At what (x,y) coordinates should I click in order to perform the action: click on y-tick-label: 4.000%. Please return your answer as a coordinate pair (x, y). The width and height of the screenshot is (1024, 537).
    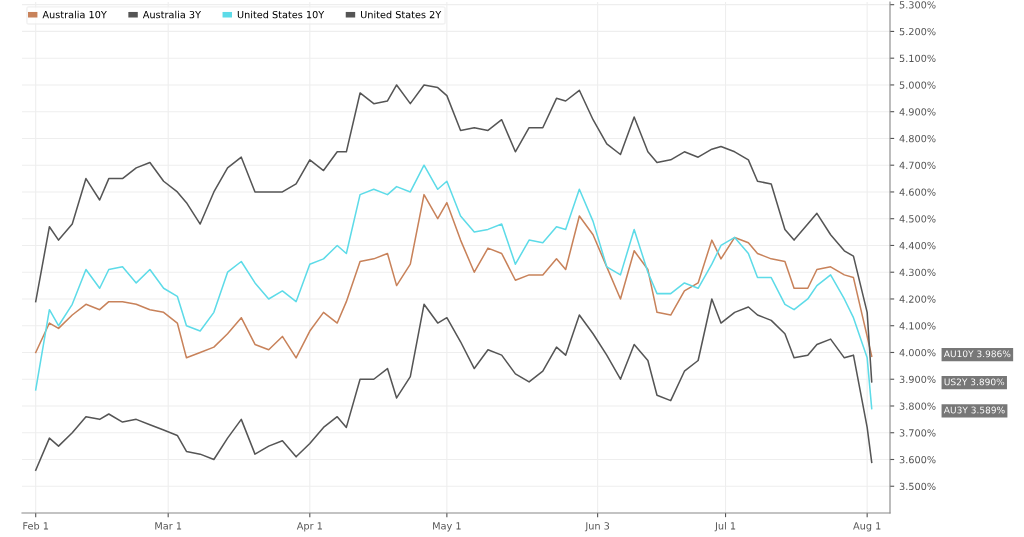
    Looking at the image, I should click on (917, 352).